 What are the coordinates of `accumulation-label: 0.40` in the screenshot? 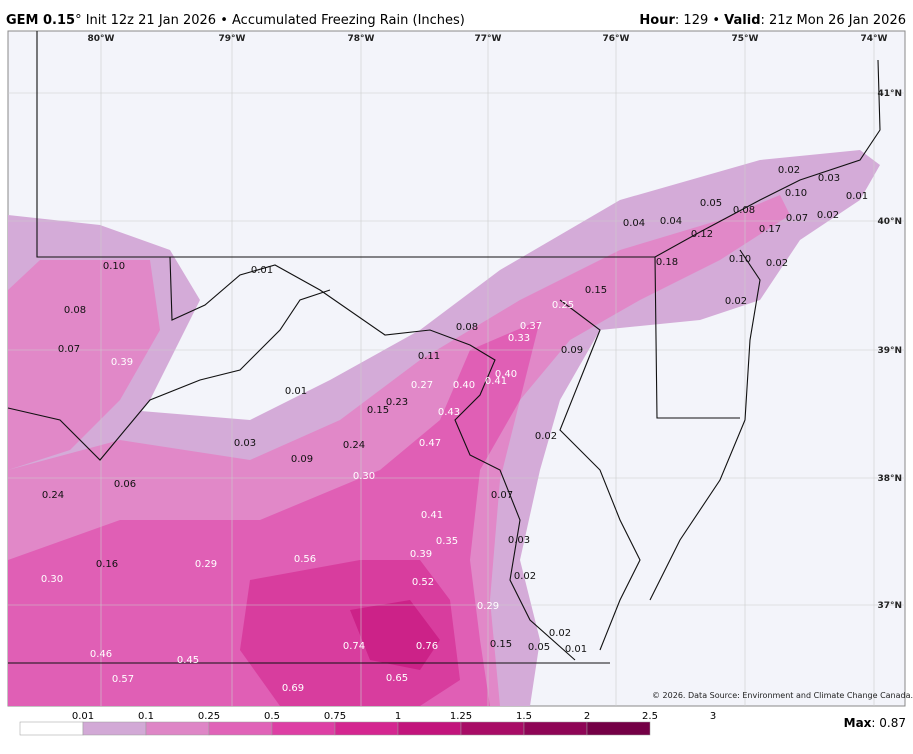 It's located at (506, 374).